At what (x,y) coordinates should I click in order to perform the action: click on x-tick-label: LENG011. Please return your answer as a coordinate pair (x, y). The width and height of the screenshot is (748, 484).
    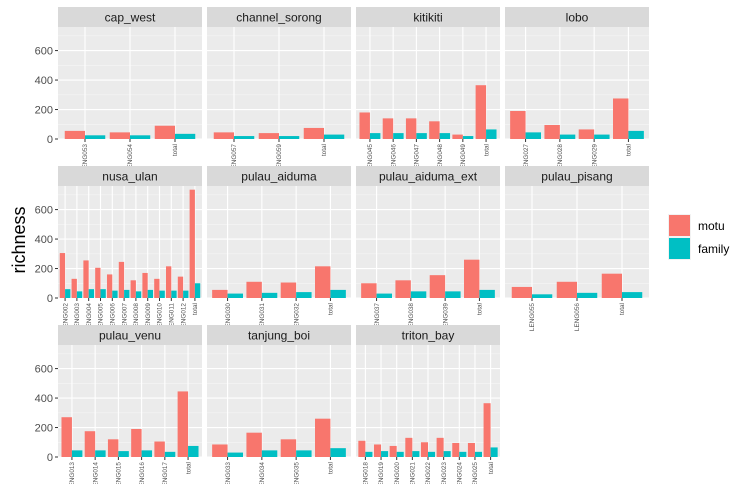
    Looking at the image, I should click on (172, 317).